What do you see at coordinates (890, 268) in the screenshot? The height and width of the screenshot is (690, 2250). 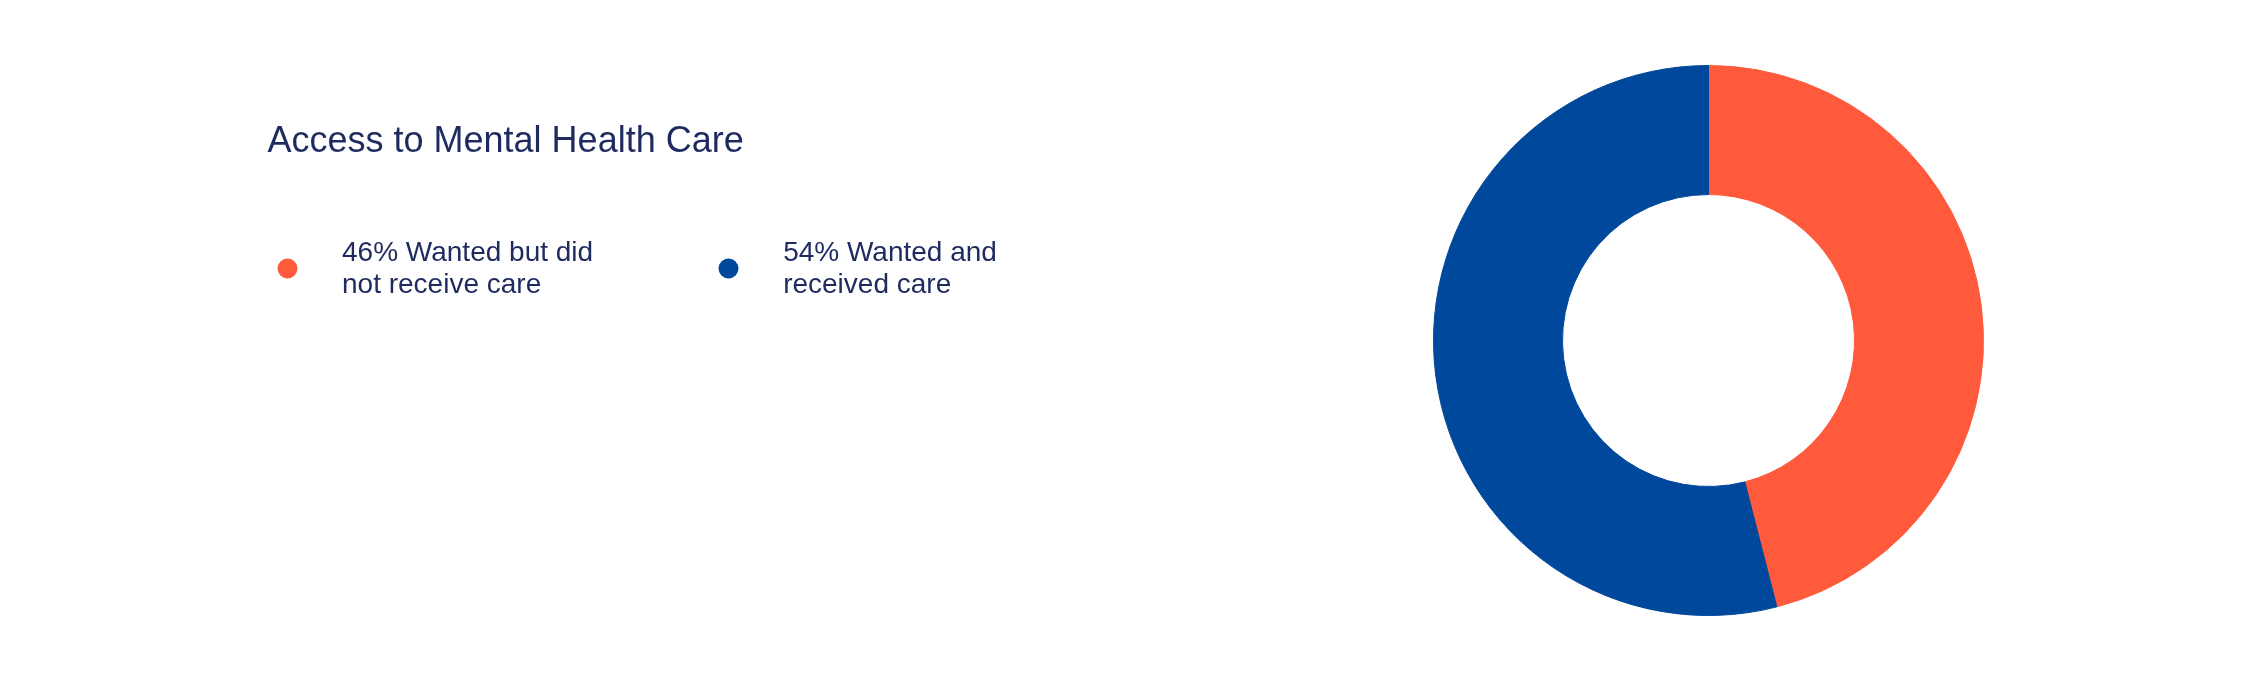 I see `legend-label: 54% Wanted and received care` at bounding box center [890, 268].